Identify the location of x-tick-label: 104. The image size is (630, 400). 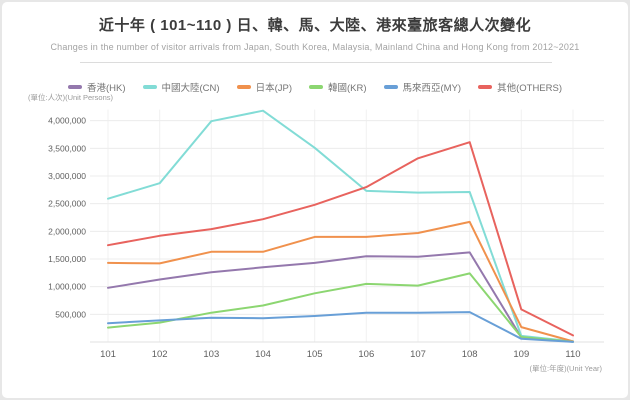
(263, 354).